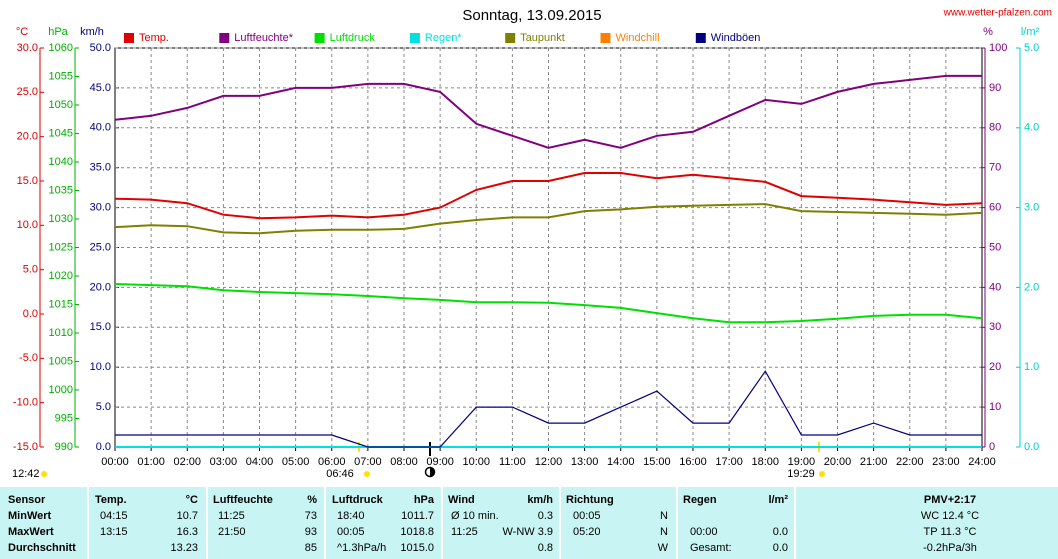  Describe the element at coordinates (475, 516) in the screenshot. I see `table-cell: Ø 10 min.` at that location.